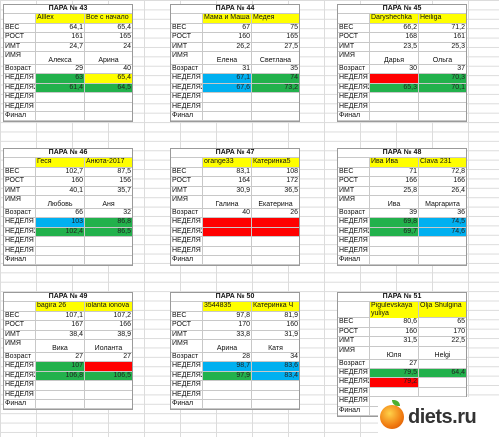 This screenshot has height=437, width=499. What do you see at coordinates (275, 348) in the screenshot?
I see `value-cell-2: Катя` at bounding box center [275, 348].